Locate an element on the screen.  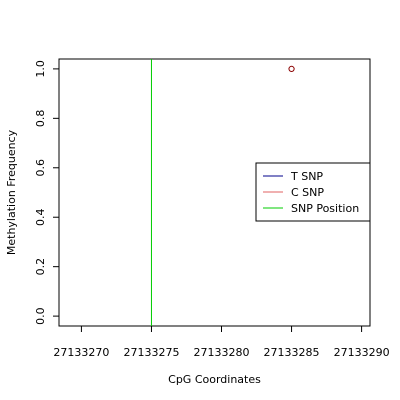
y-tick-label: 1.0 is located at coordinates (40, 69).